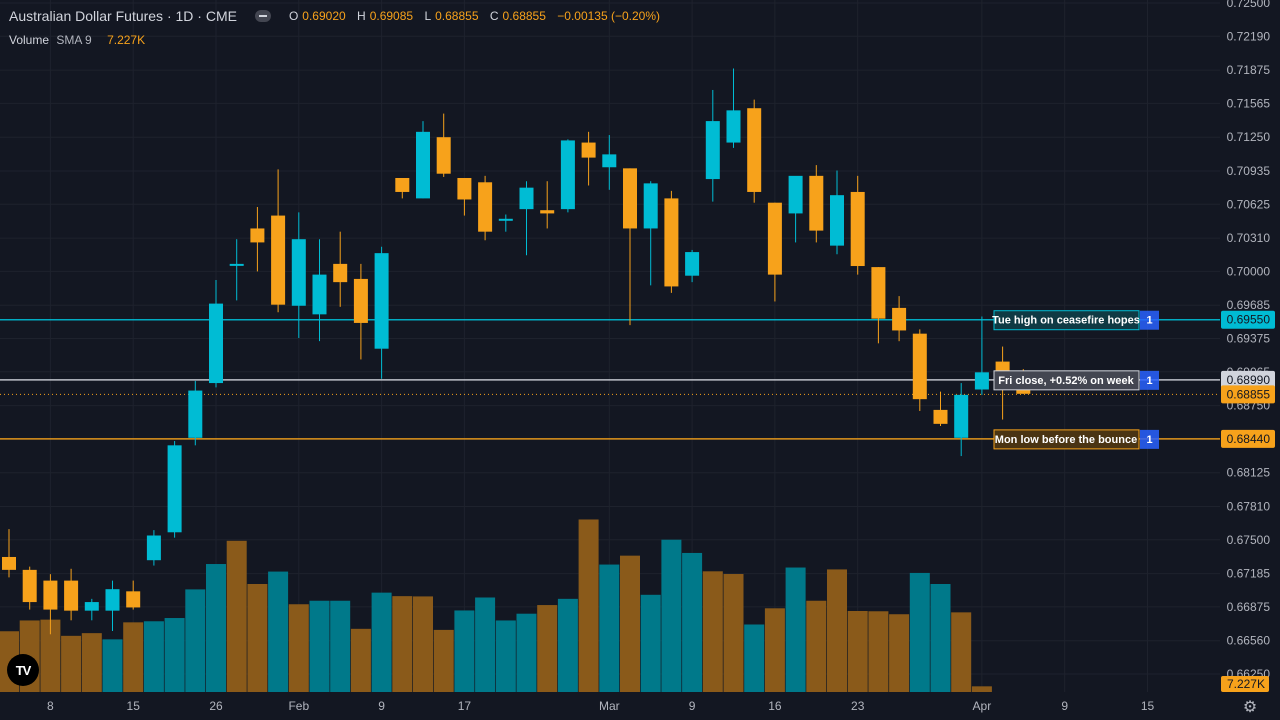 Image resolution: width=1280 pixels, height=720 pixels. I want to click on volume-label: Volume, so click(29, 40).